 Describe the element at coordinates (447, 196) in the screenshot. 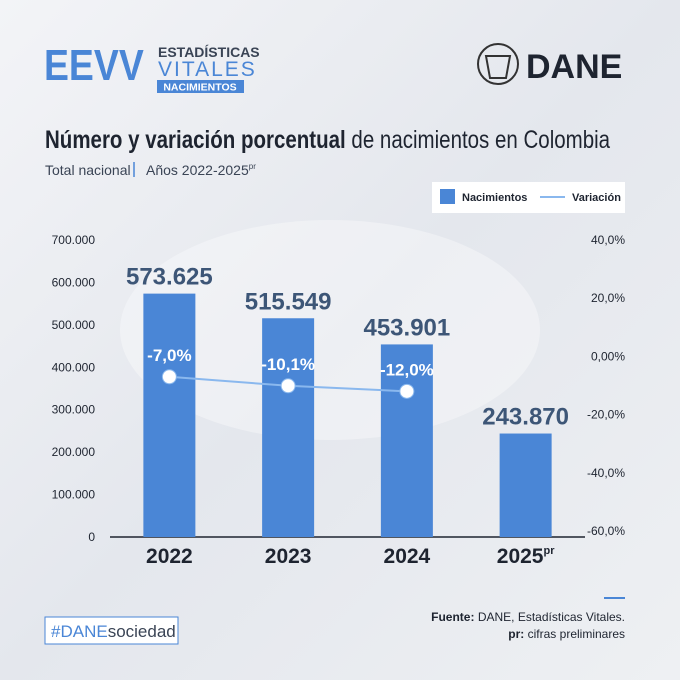

I see `legend-swatch` at that location.